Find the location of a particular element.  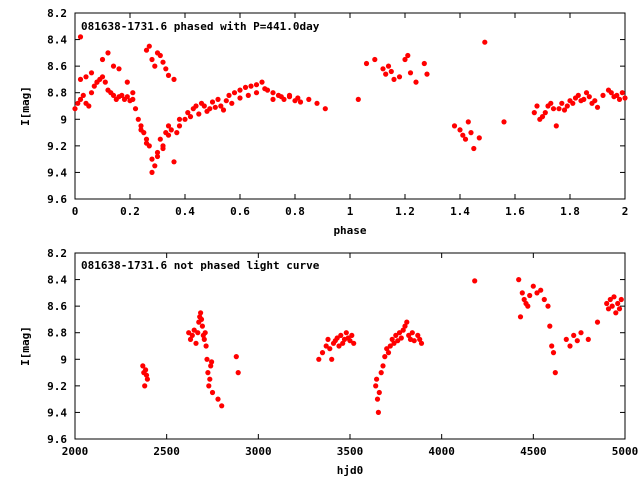

x-tick-label: 2500 is located at coordinates (166, 451).